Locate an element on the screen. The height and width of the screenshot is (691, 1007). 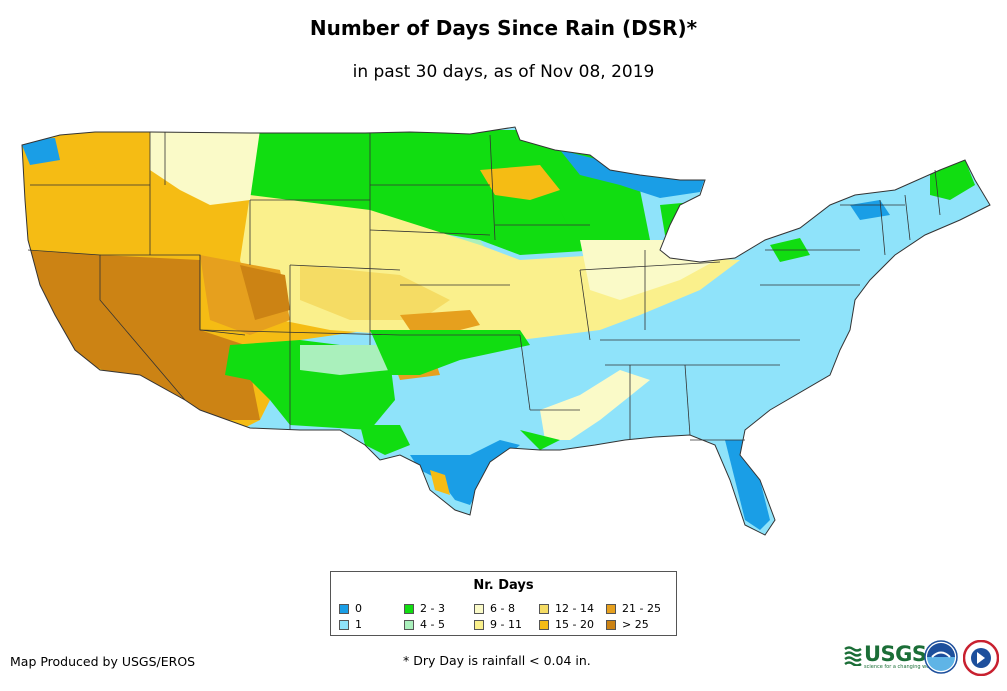
legend-label: 12 - 14 is located at coordinates (574, 608).